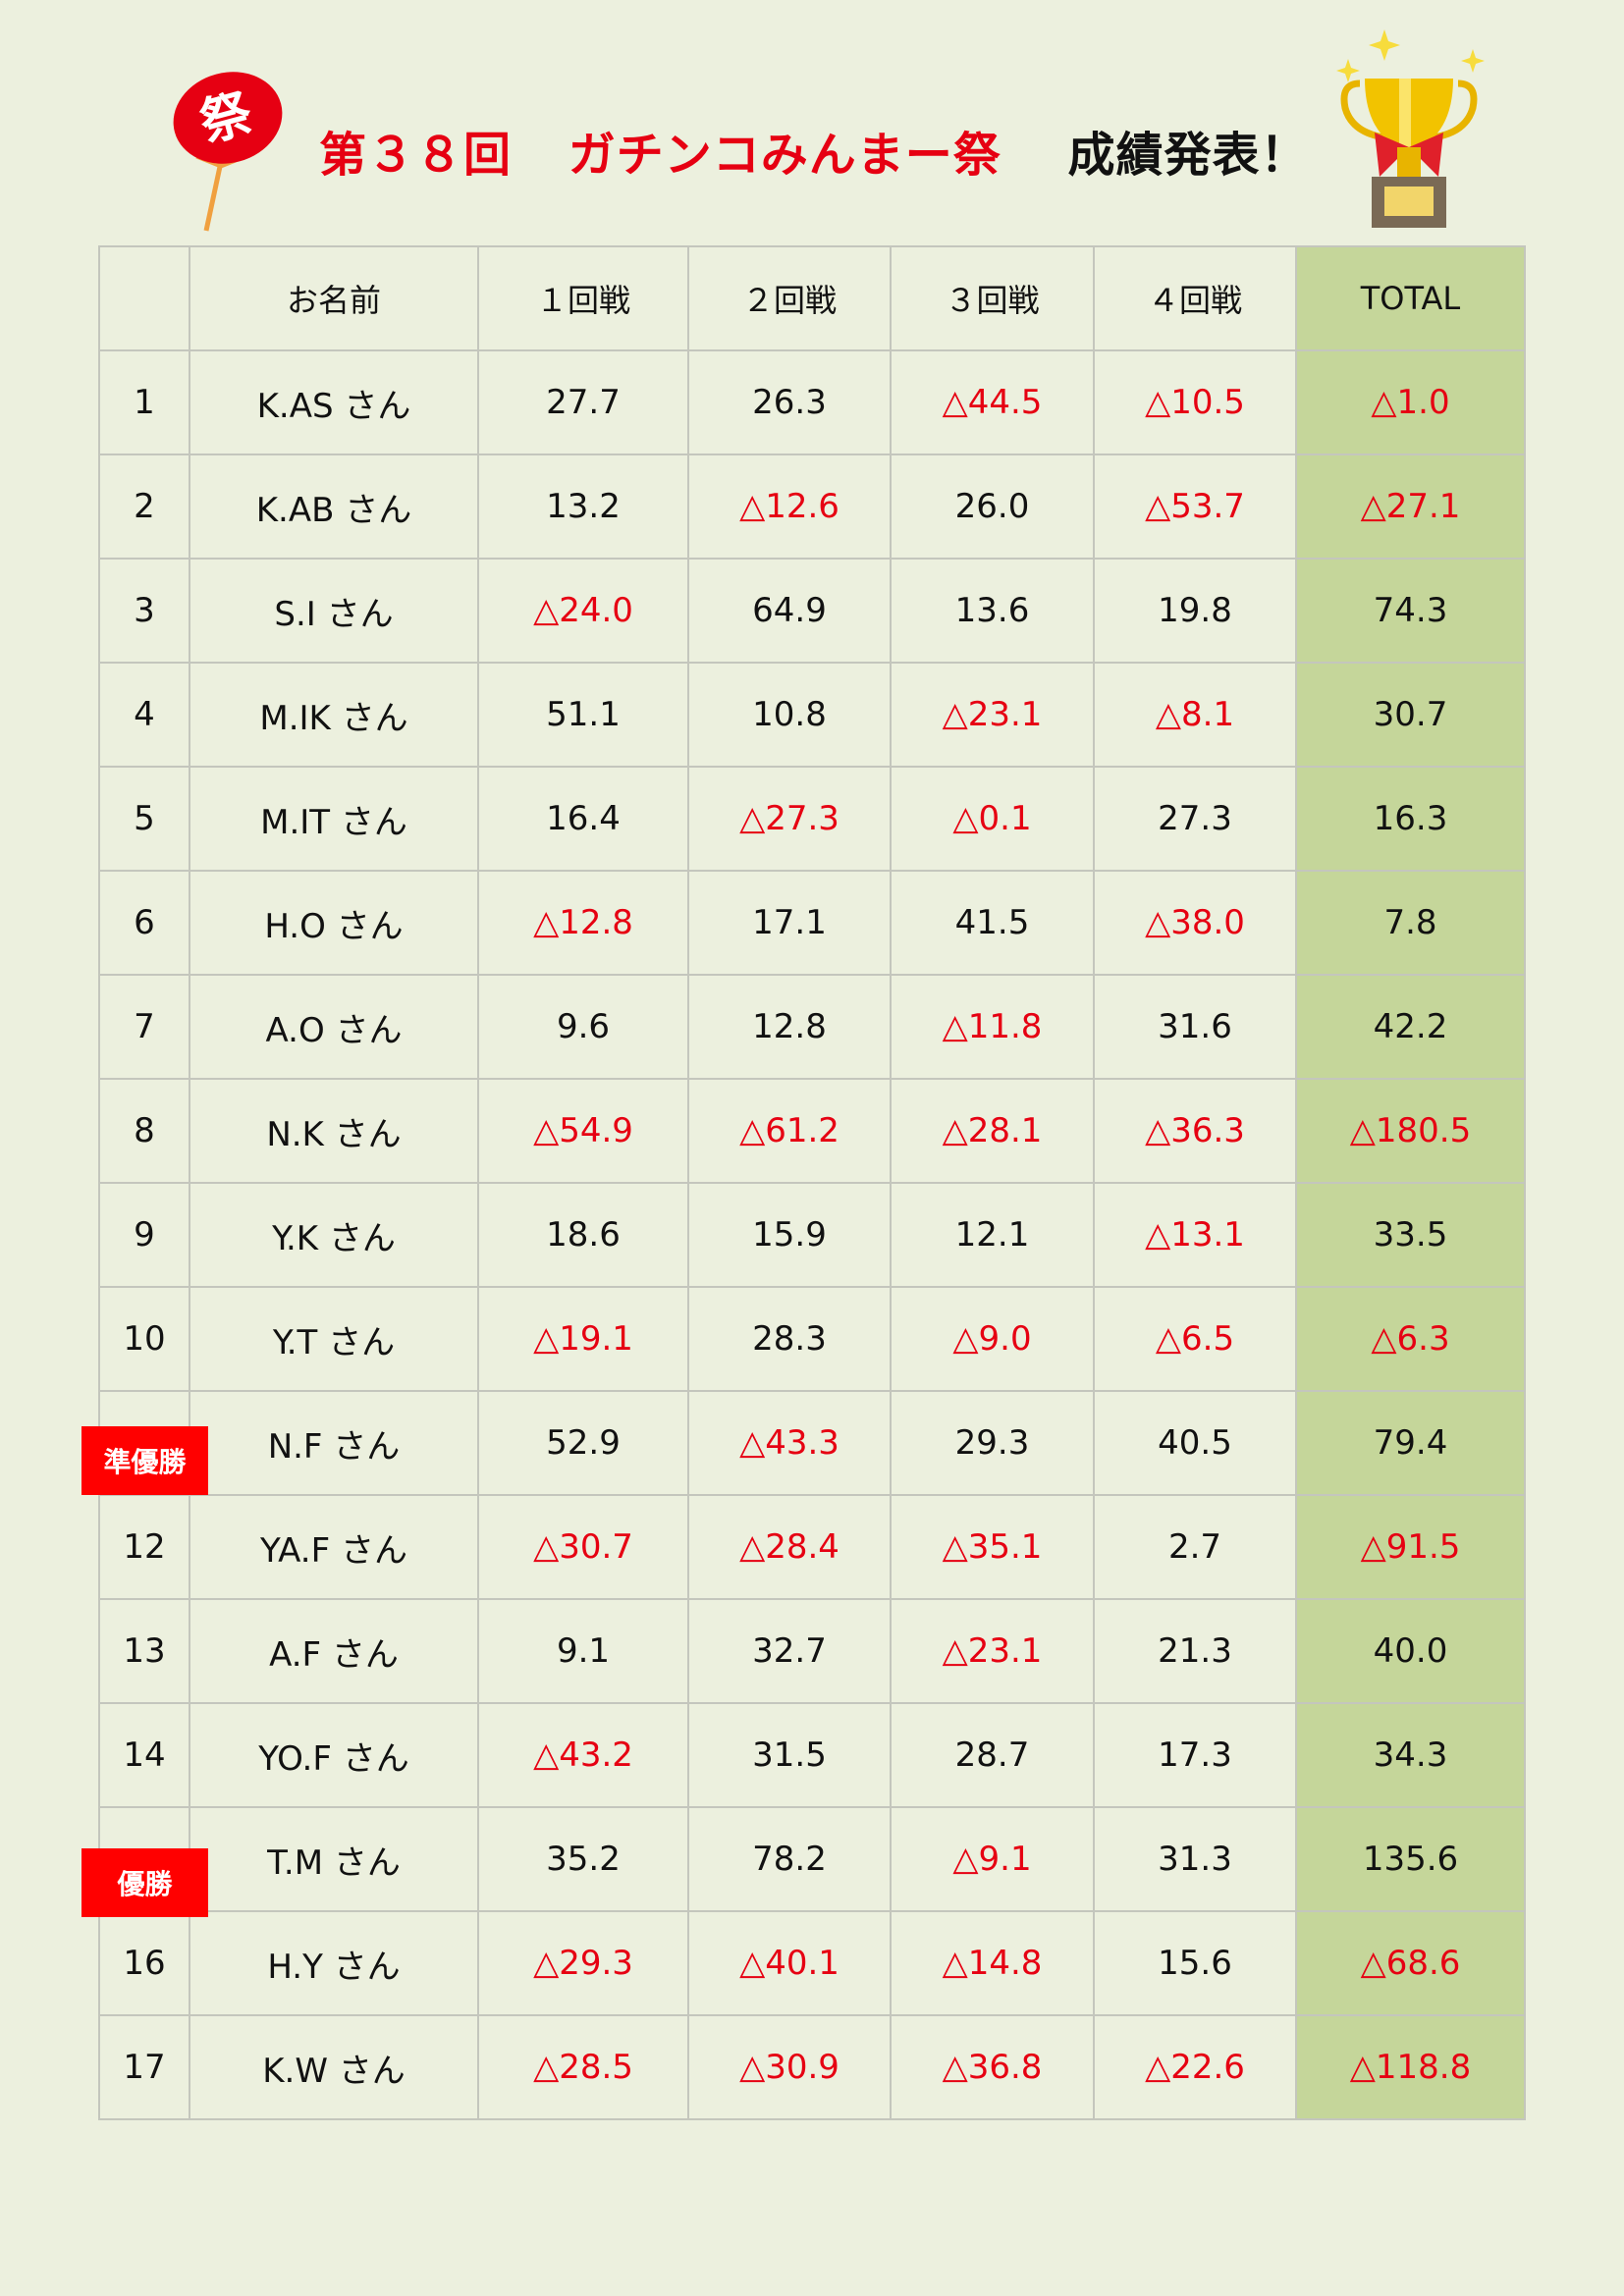 This screenshot has height=2296, width=1624. I want to click on cell-rank: 4, so click(144, 715).